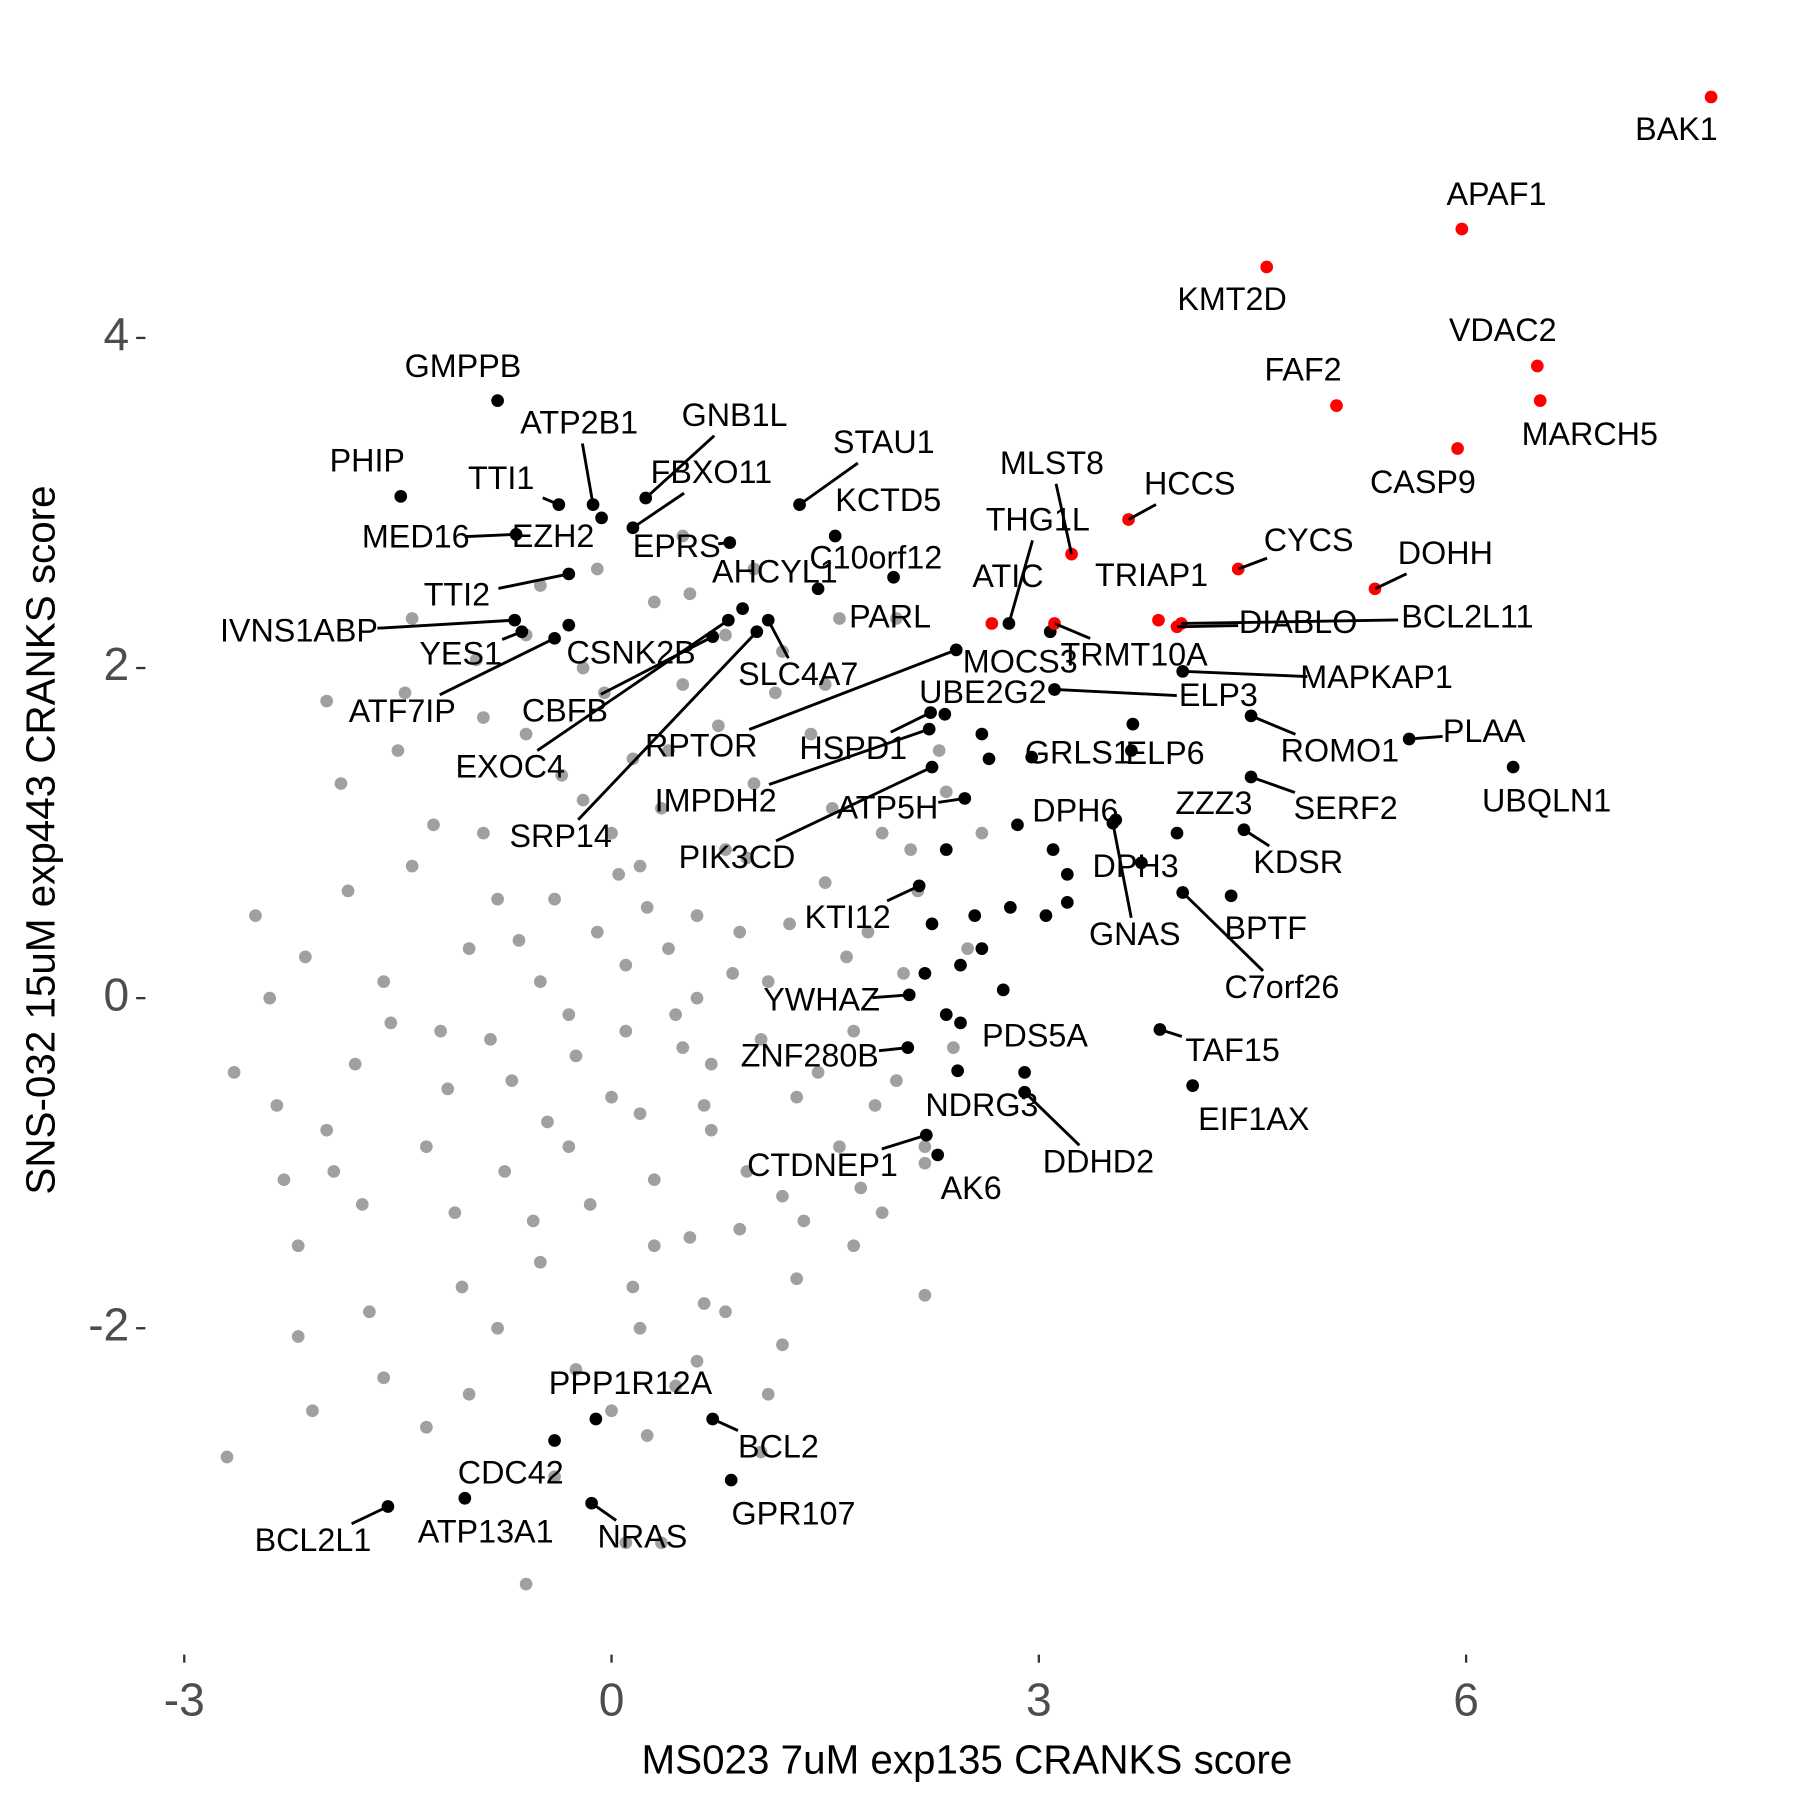 Image resolution: width=1800 pixels, height=1800 pixels. Describe the element at coordinates (1038, 519) in the screenshot. I see `point-label: THG1L` at that location.